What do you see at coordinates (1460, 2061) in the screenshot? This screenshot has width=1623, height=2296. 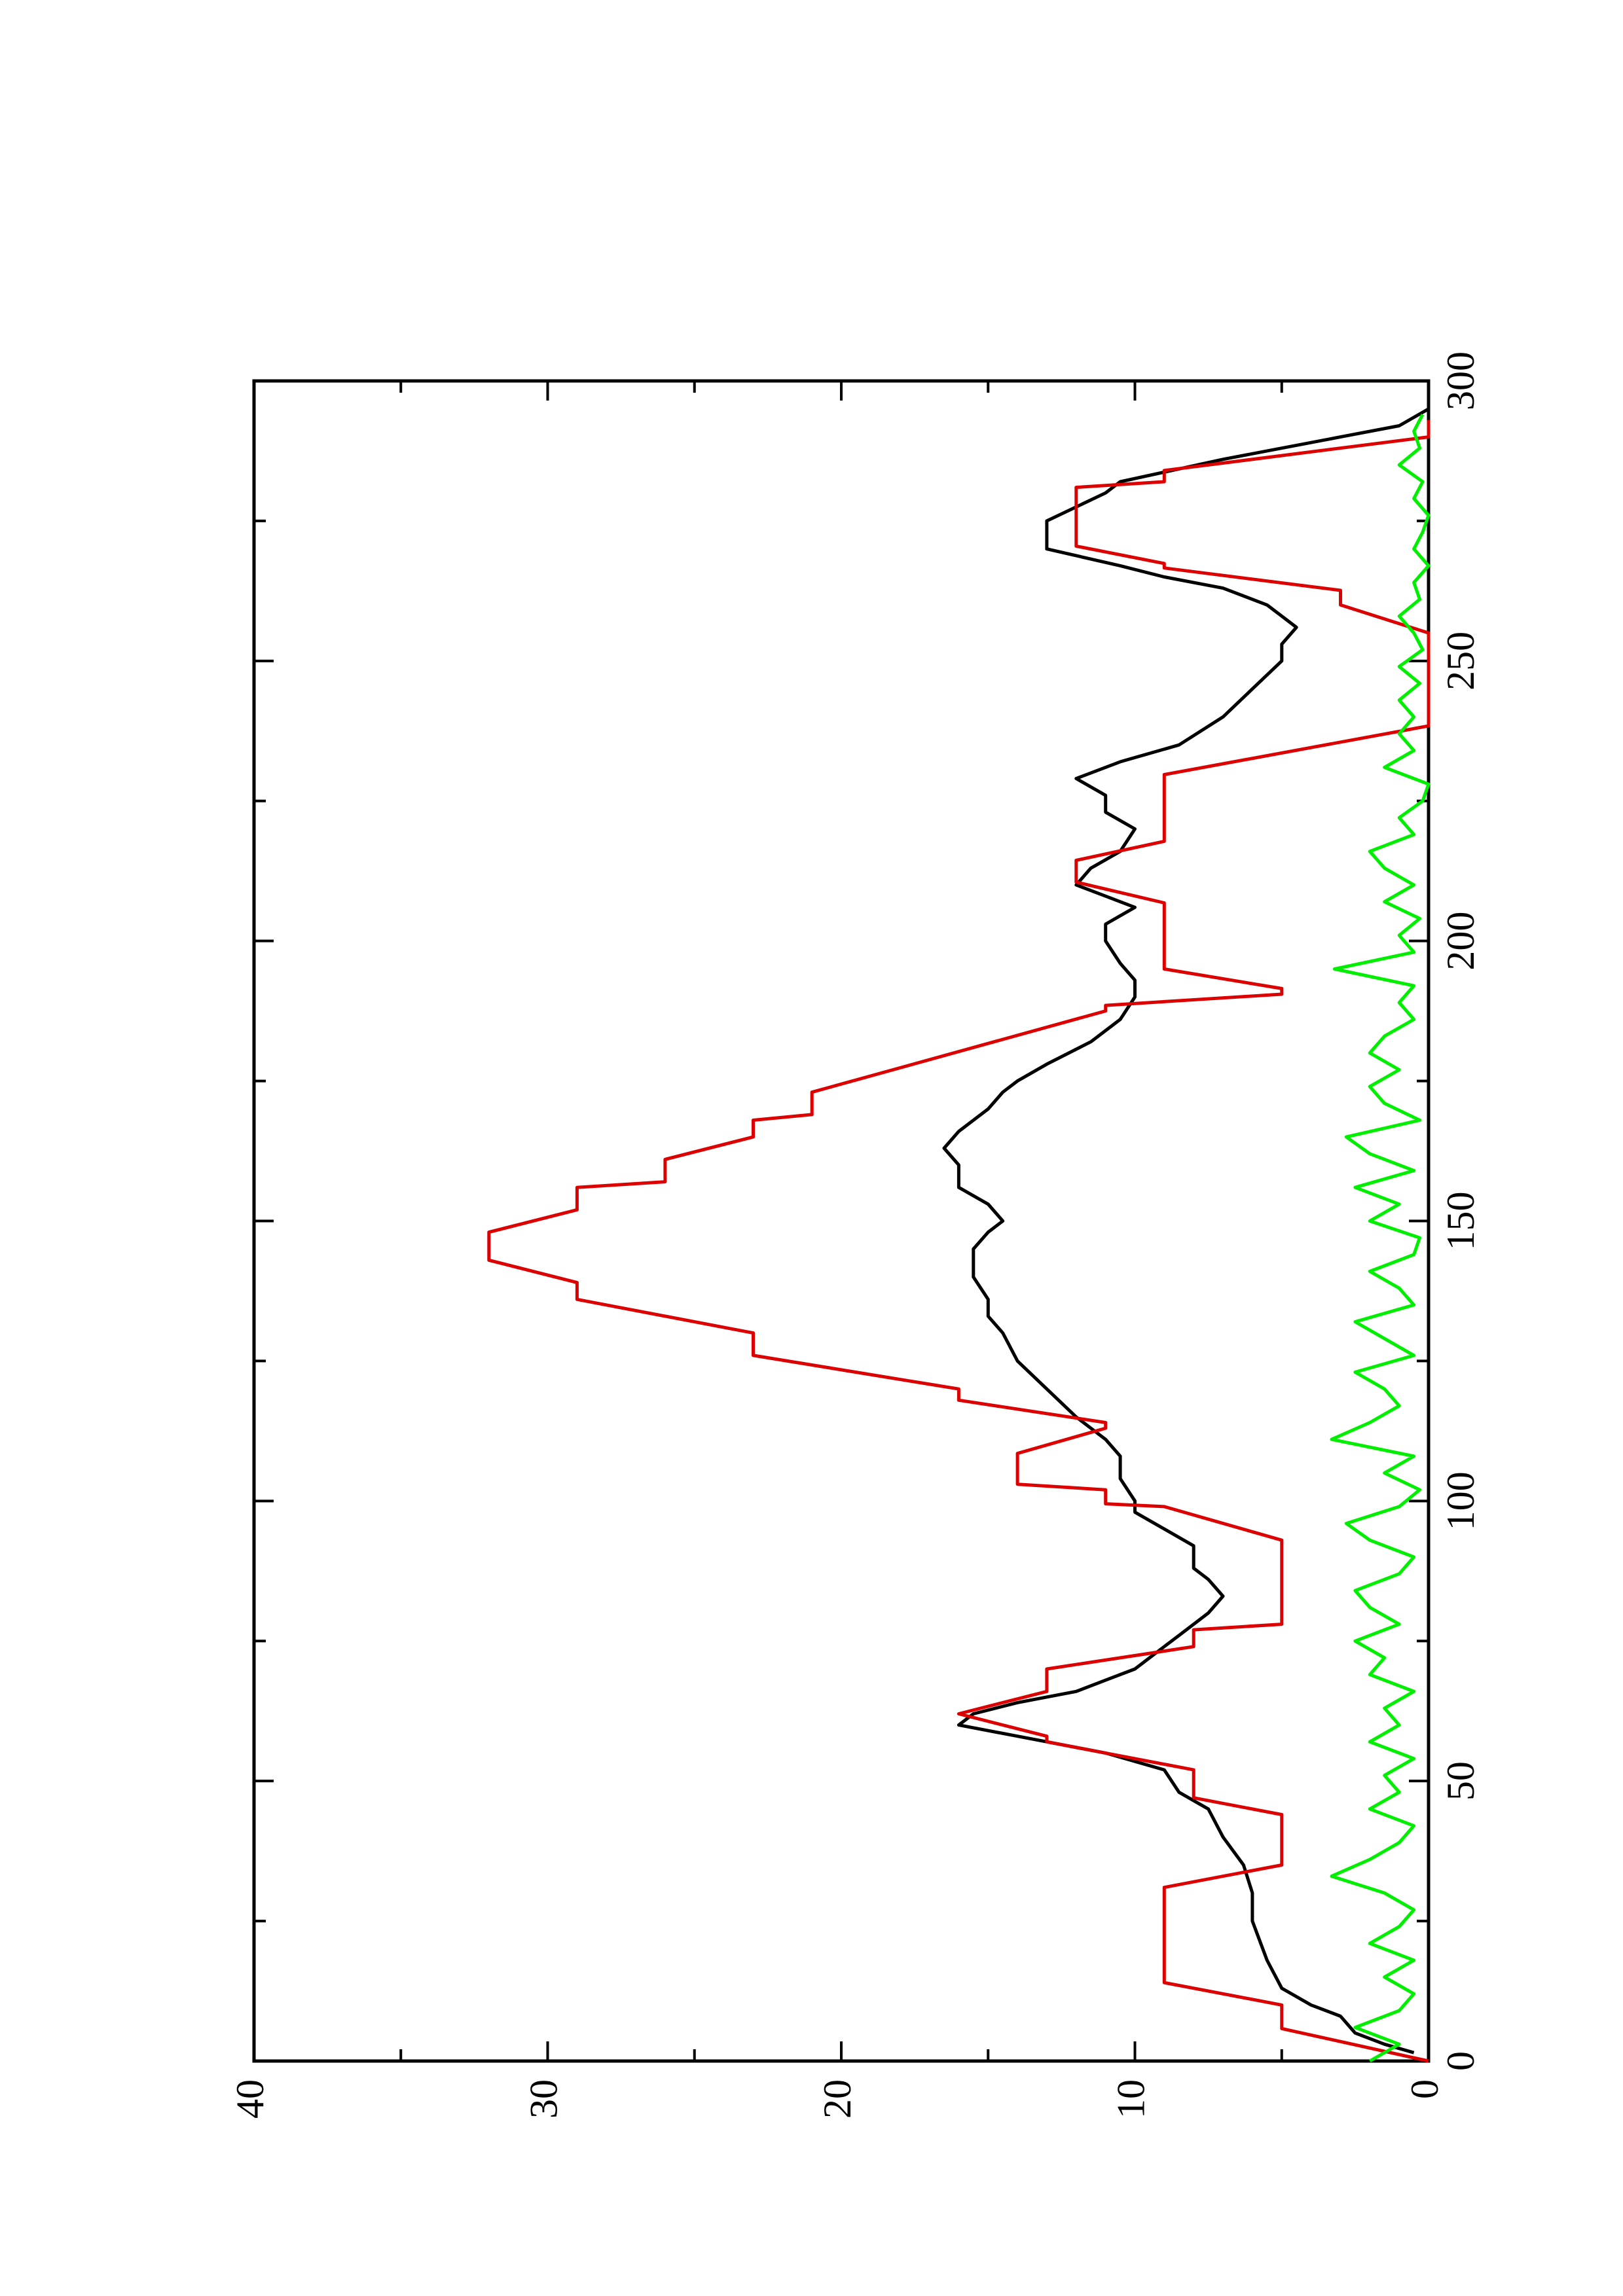 I see `x-tick-label: 0` at bounding box center [1460, 2061].